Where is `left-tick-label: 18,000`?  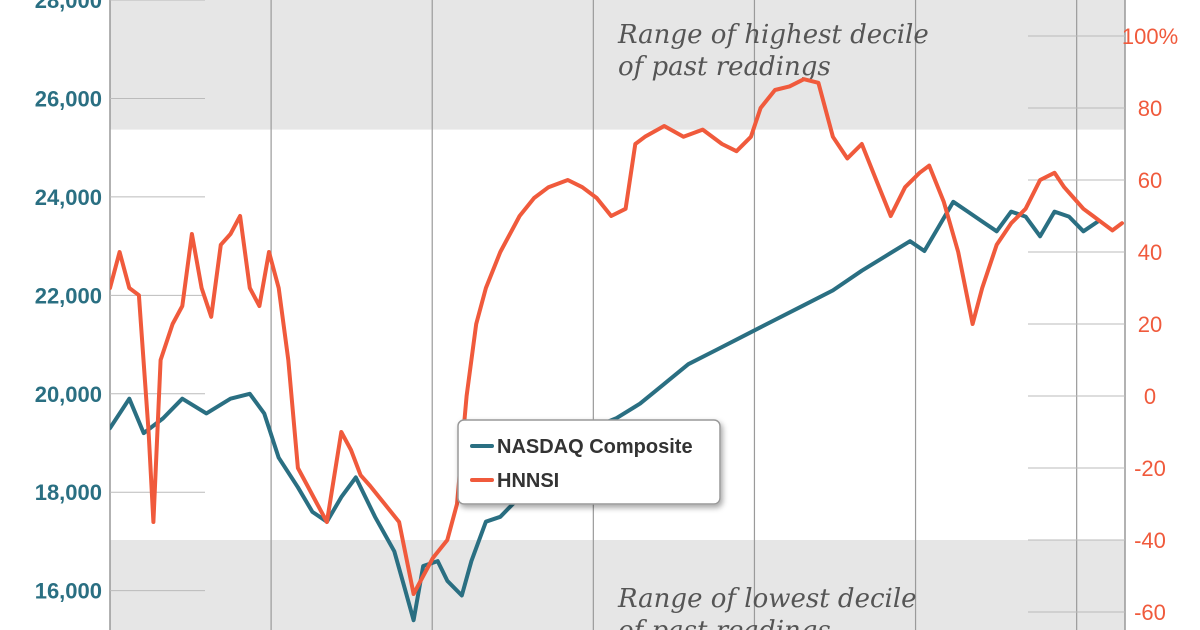
left-tick-label: 18,000 is located at coordinates (68, 492).